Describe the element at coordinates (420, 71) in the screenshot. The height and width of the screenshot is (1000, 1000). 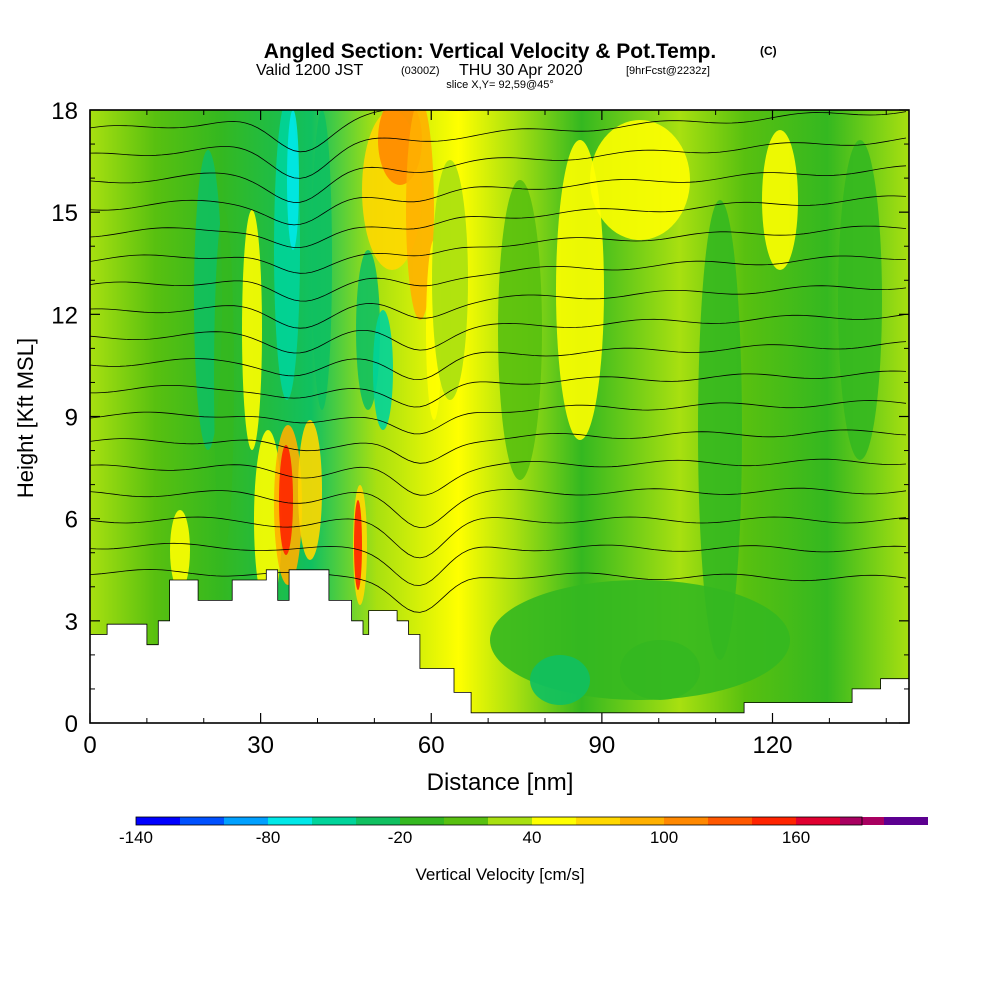
I see `chart-subtitle-utc: (0300Z)` at that location.